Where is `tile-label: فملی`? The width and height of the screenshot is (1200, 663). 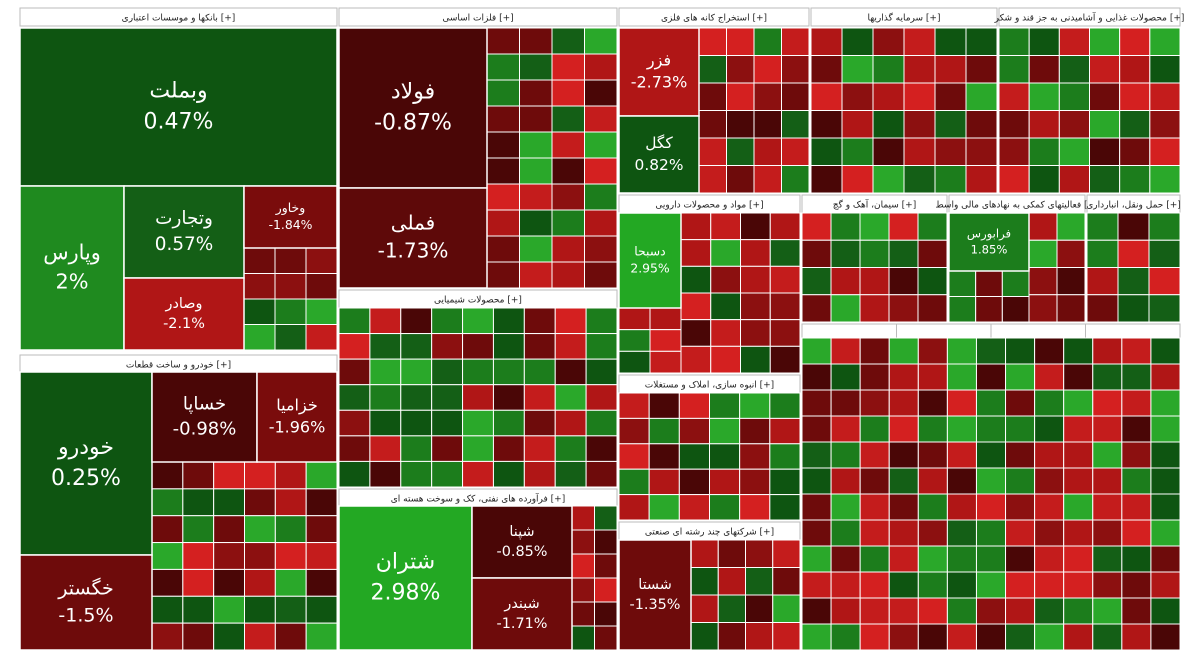 tile-label: فملی is located at coordinates (413, 223).